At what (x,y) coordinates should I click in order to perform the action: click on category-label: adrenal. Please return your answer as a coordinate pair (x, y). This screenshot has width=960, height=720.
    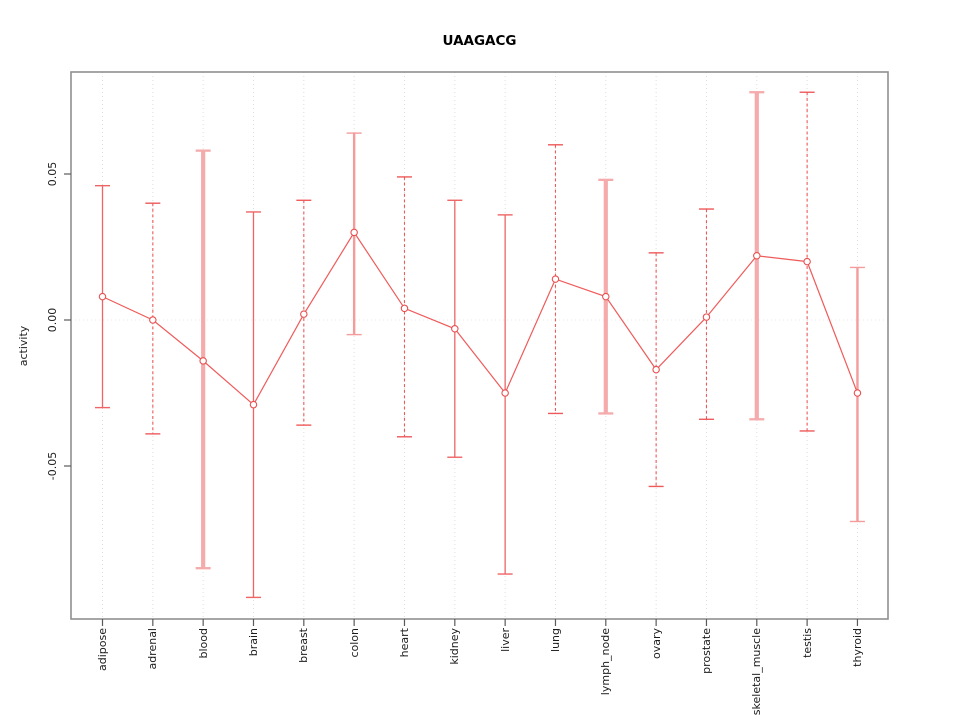
    Looking at the image, I should click on (153, 649).